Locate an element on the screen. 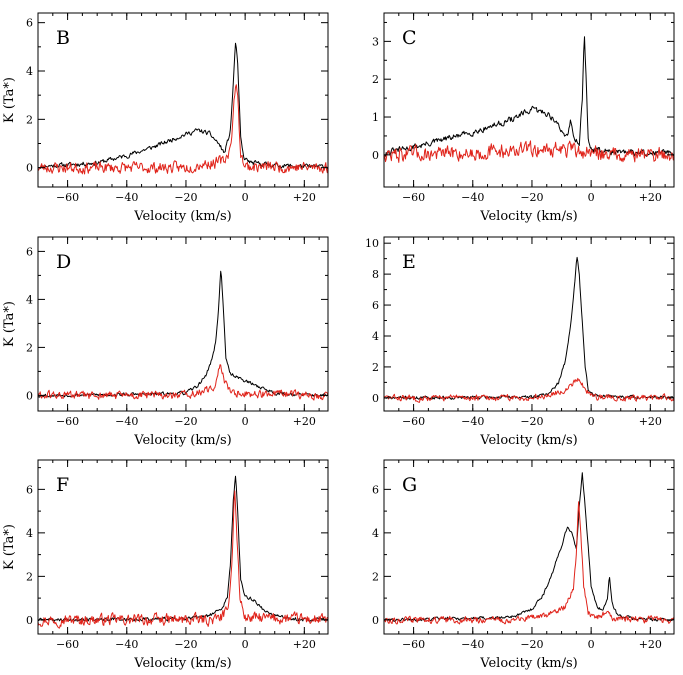 The image size is (683, 675). panel-label: C is located at coordinates (409, 38).